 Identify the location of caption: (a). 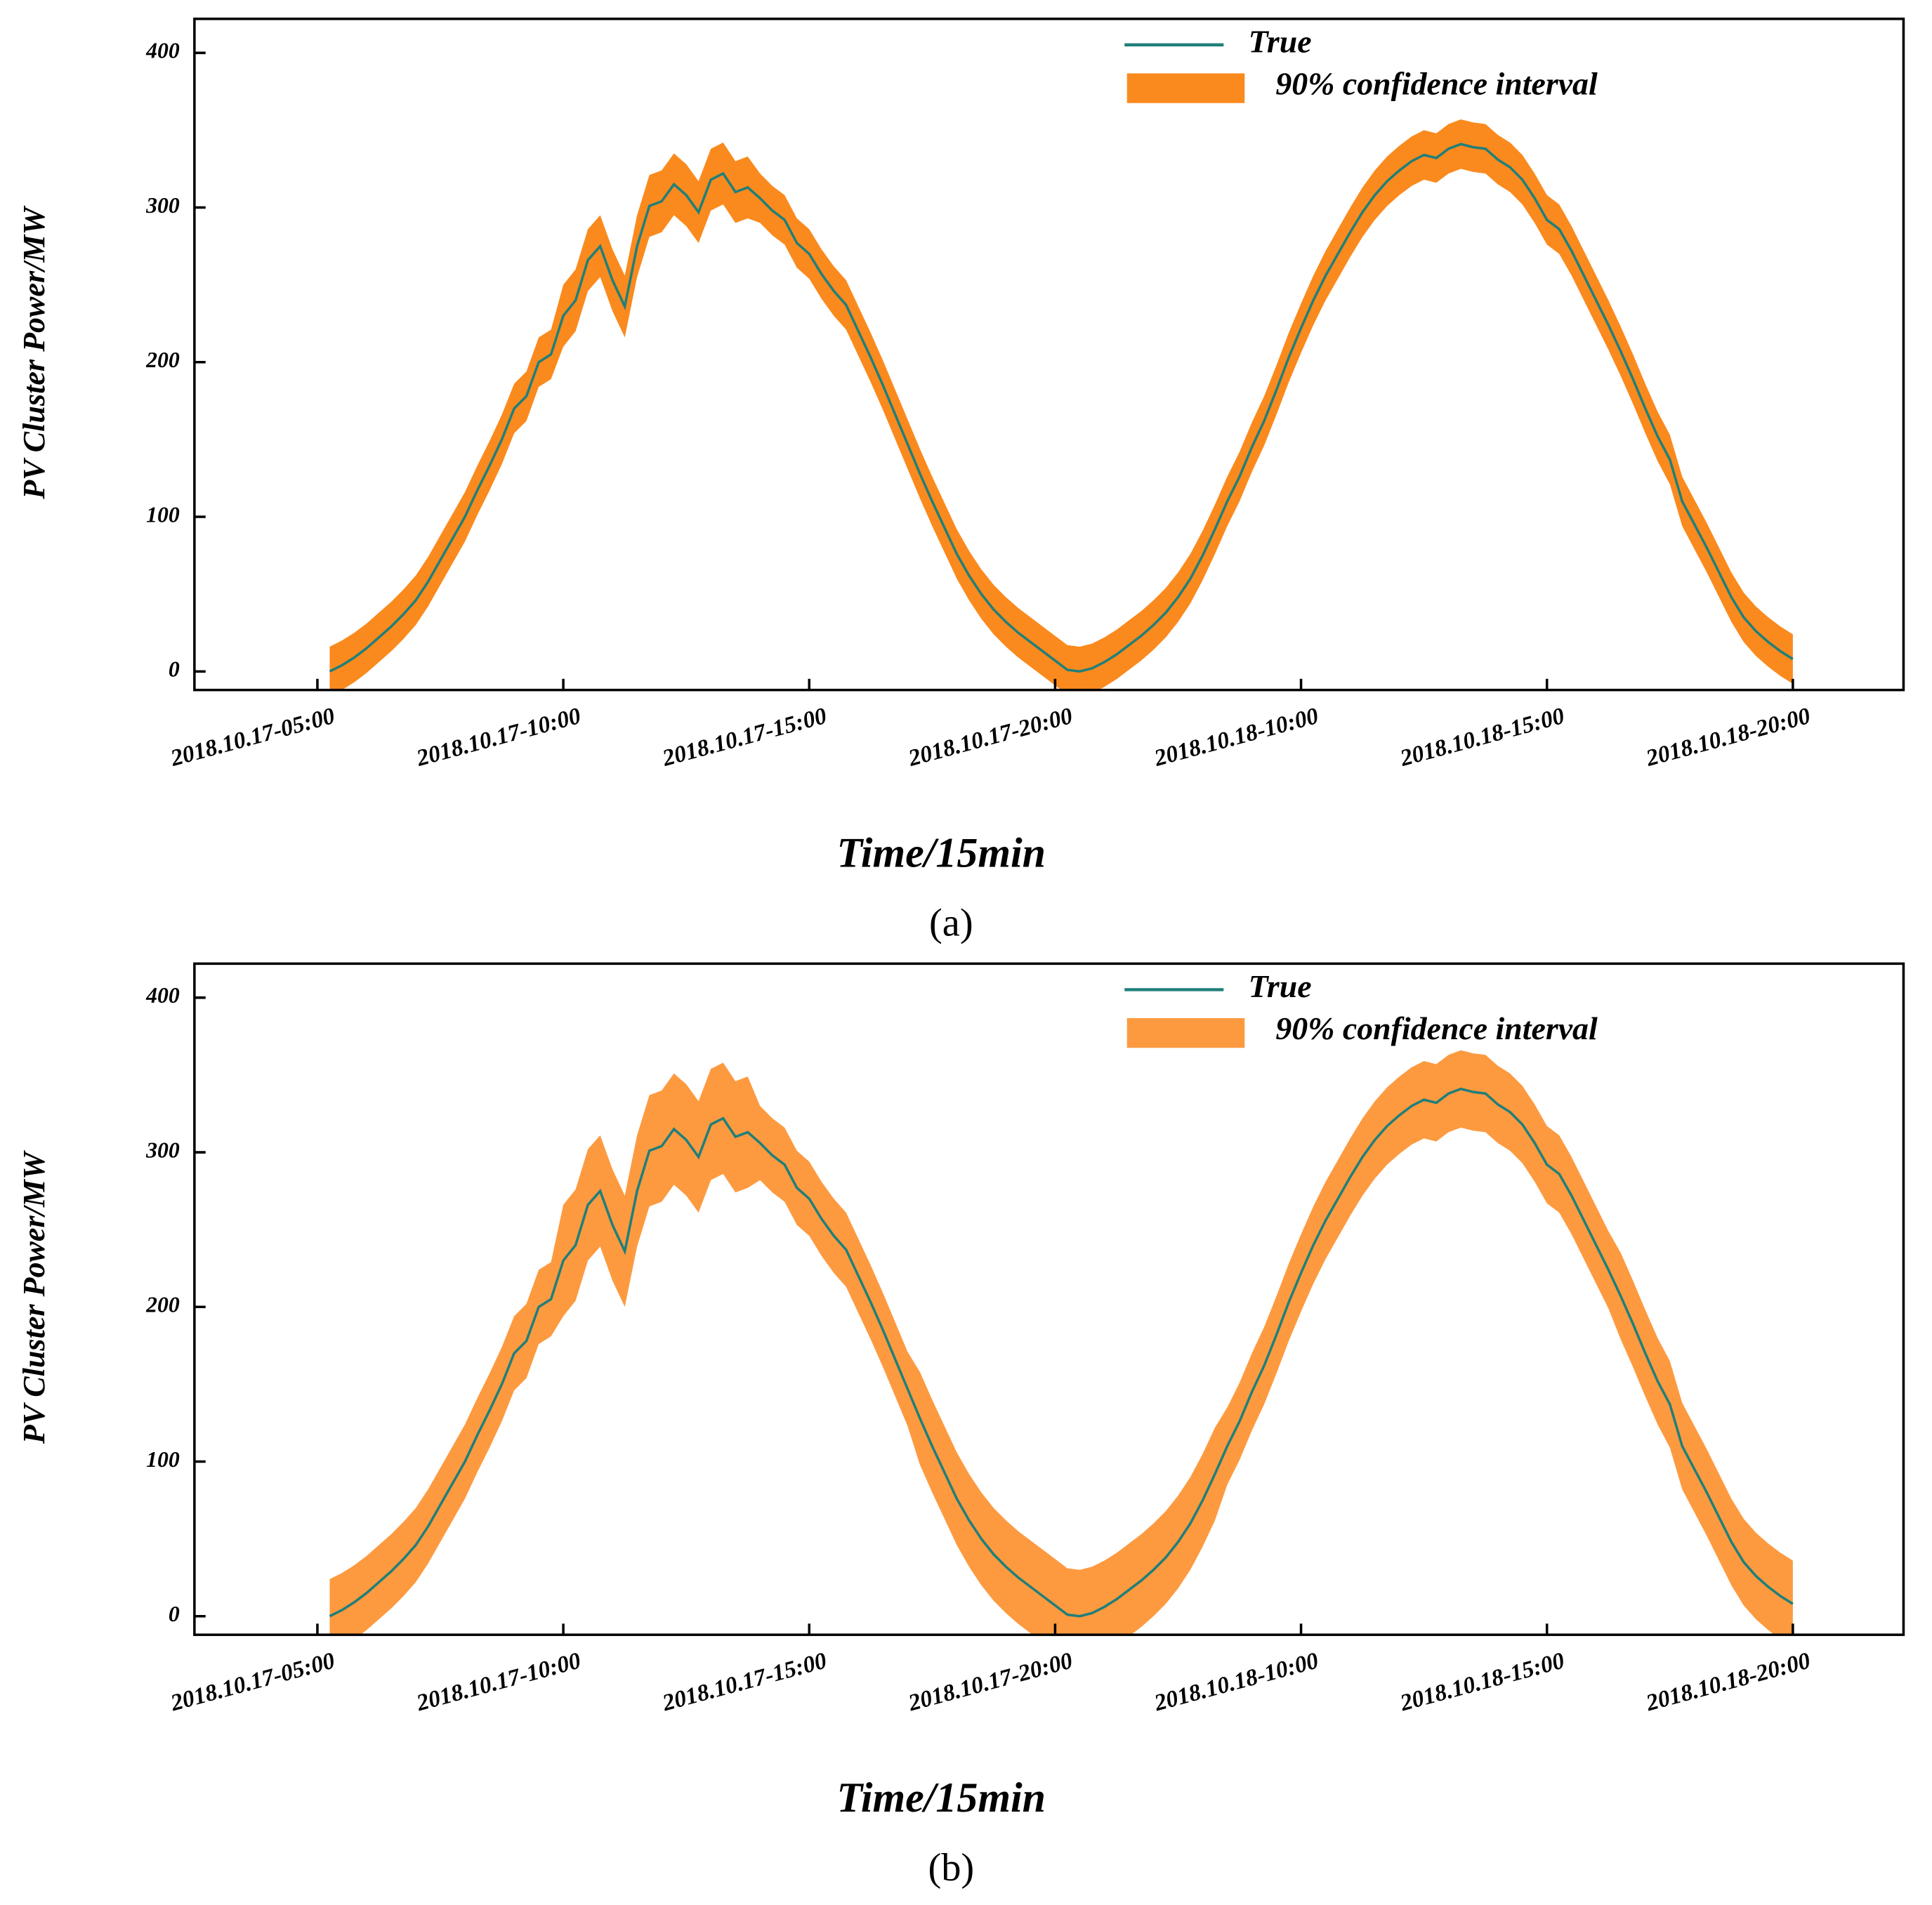
(951, 922).